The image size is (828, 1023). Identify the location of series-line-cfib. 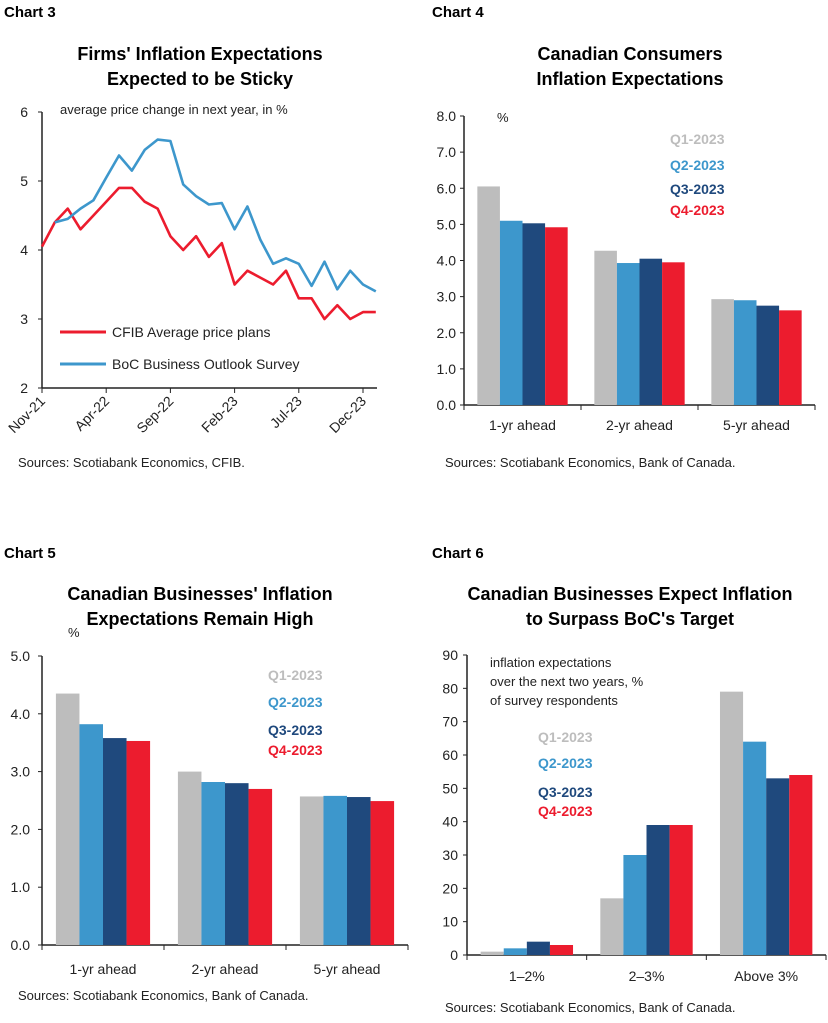
(208, 253).